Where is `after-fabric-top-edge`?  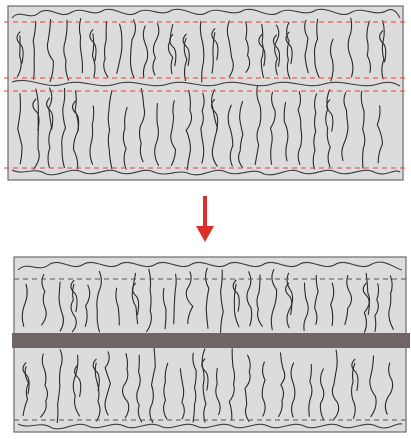 after-fabric-top-edge is located at coordinates (210, 266).